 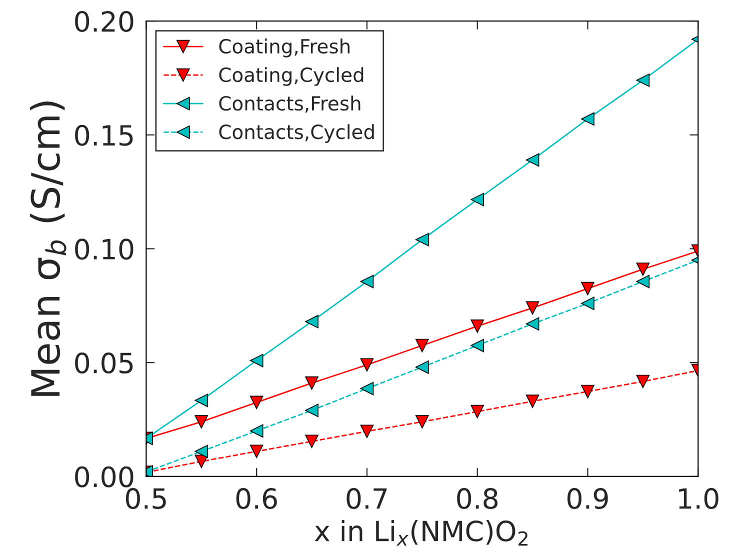 What do you see at coordinates (284, 48) in the screenshot?
I see `legend-label: Coating,Fresh` at bounding box center [284, 48].